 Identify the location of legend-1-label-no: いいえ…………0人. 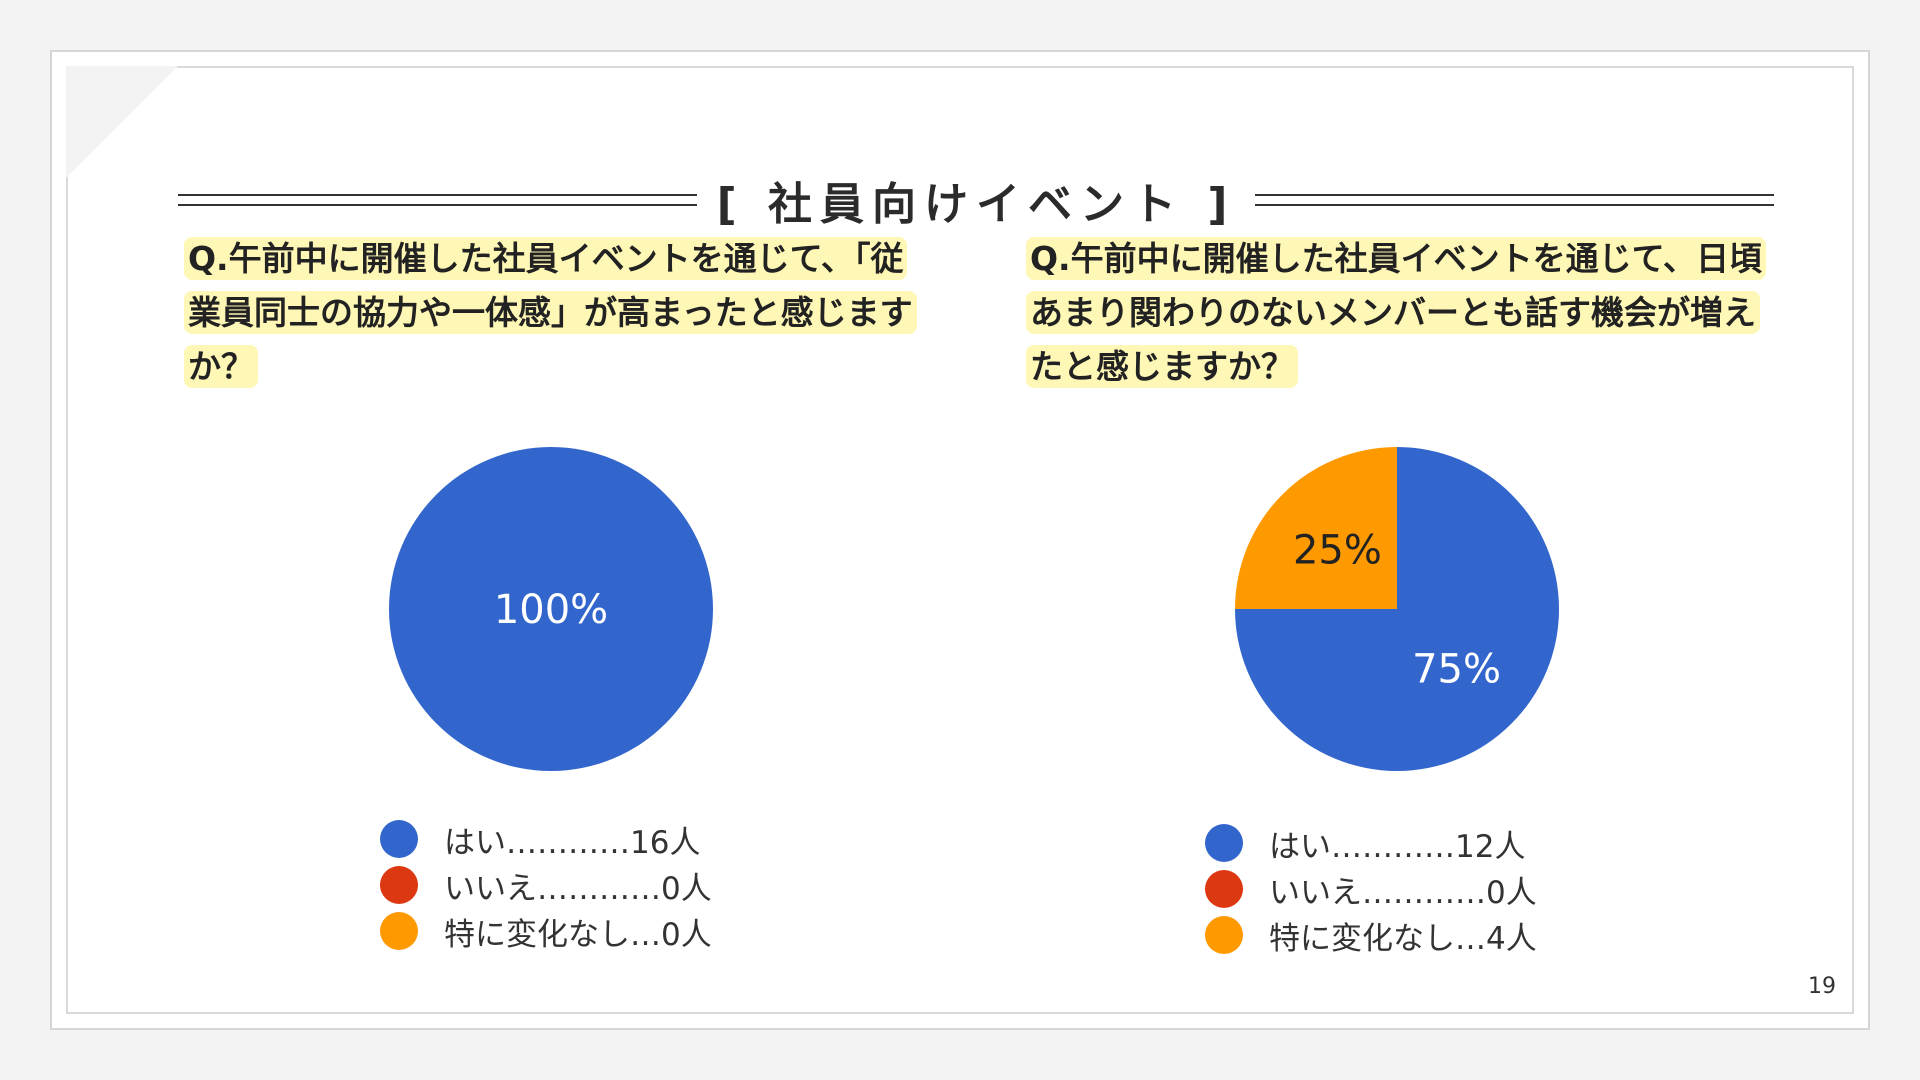
(578, 888).